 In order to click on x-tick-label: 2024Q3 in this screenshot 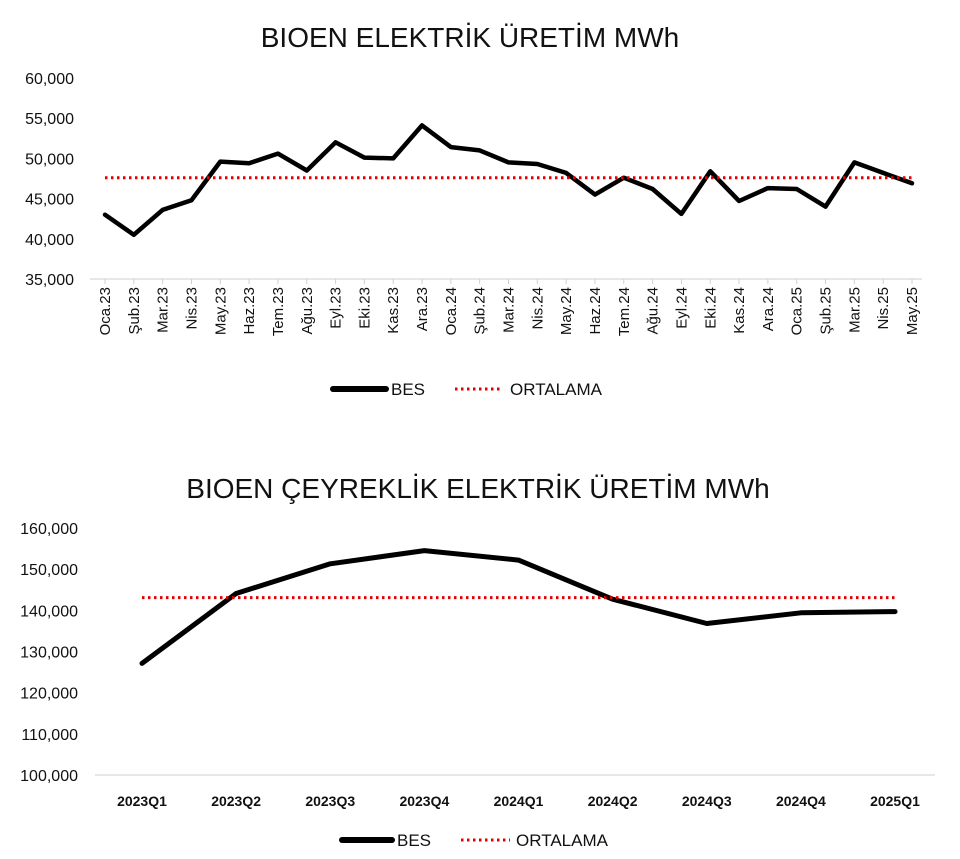, I will do `click(707, 801)`.